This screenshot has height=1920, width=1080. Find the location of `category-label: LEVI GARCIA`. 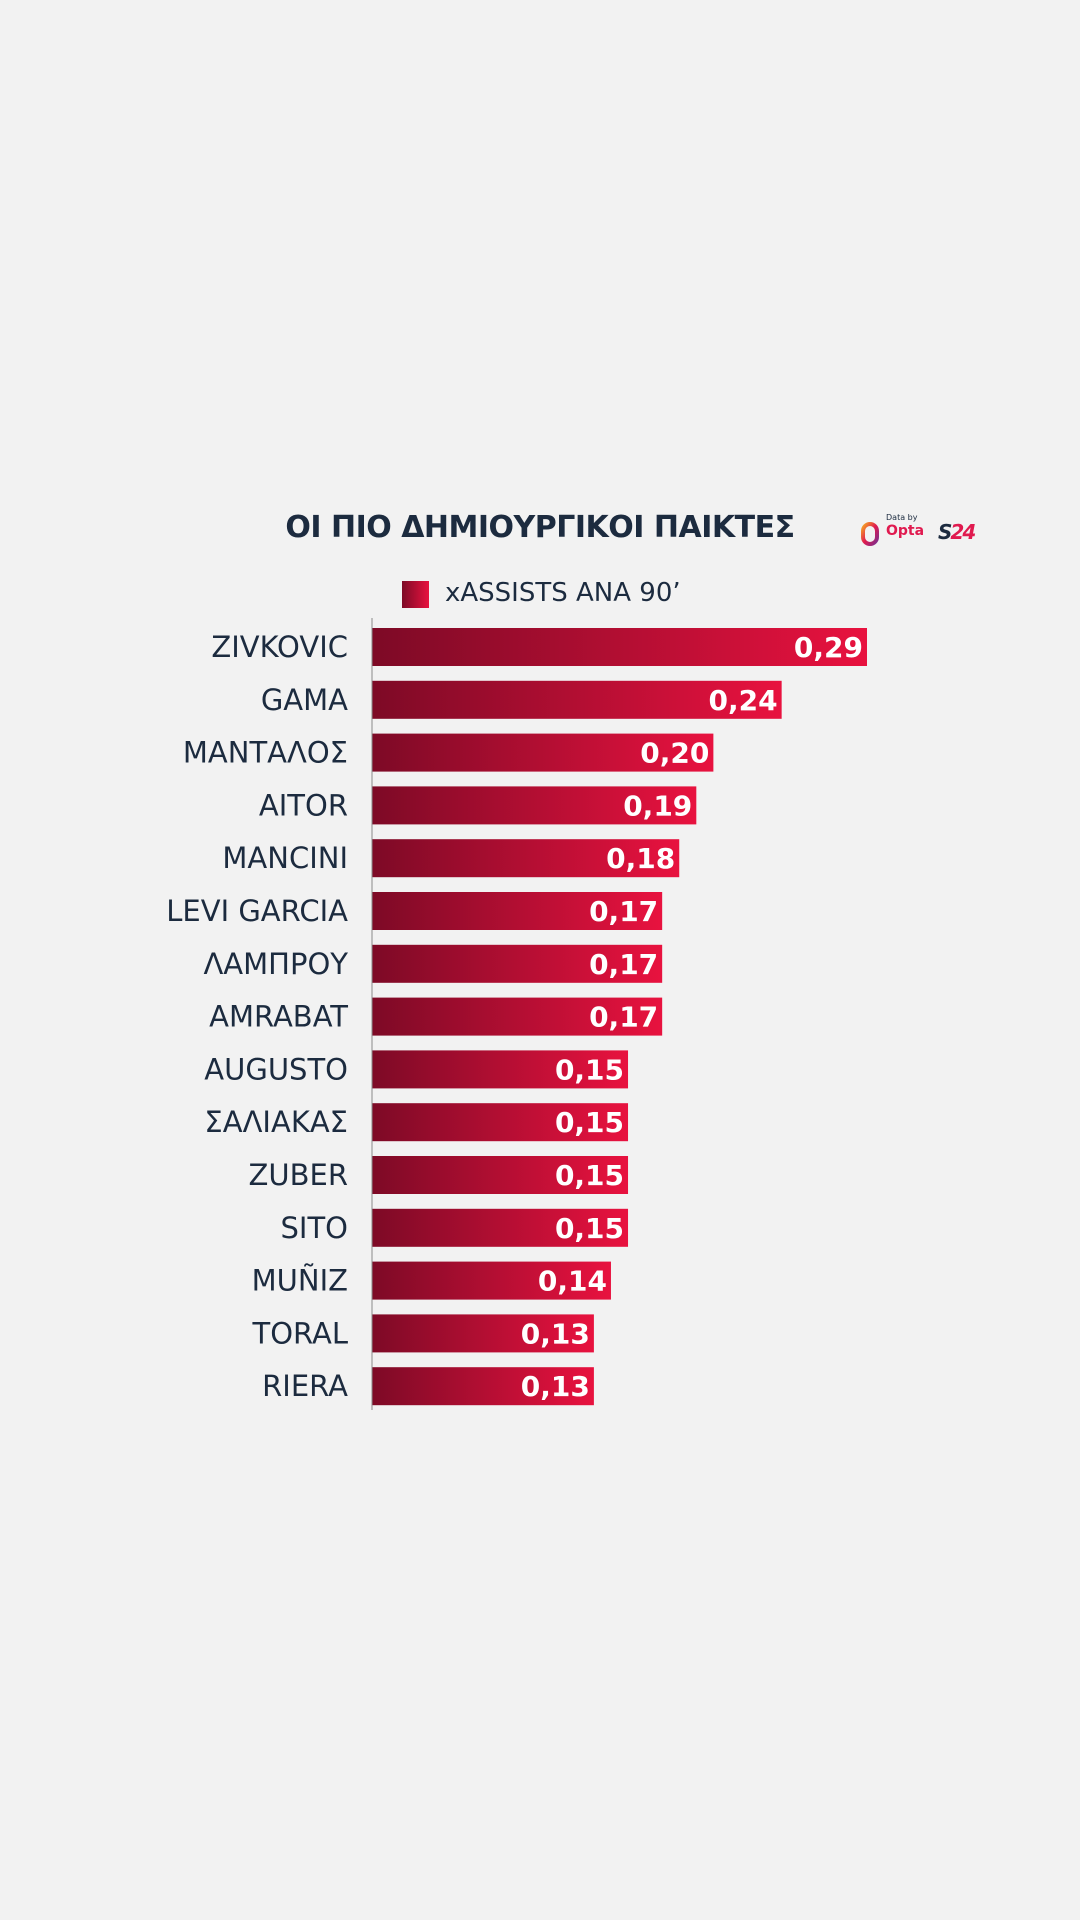

category-label: LEVI GARCIA is located at coordinates (257, 911).